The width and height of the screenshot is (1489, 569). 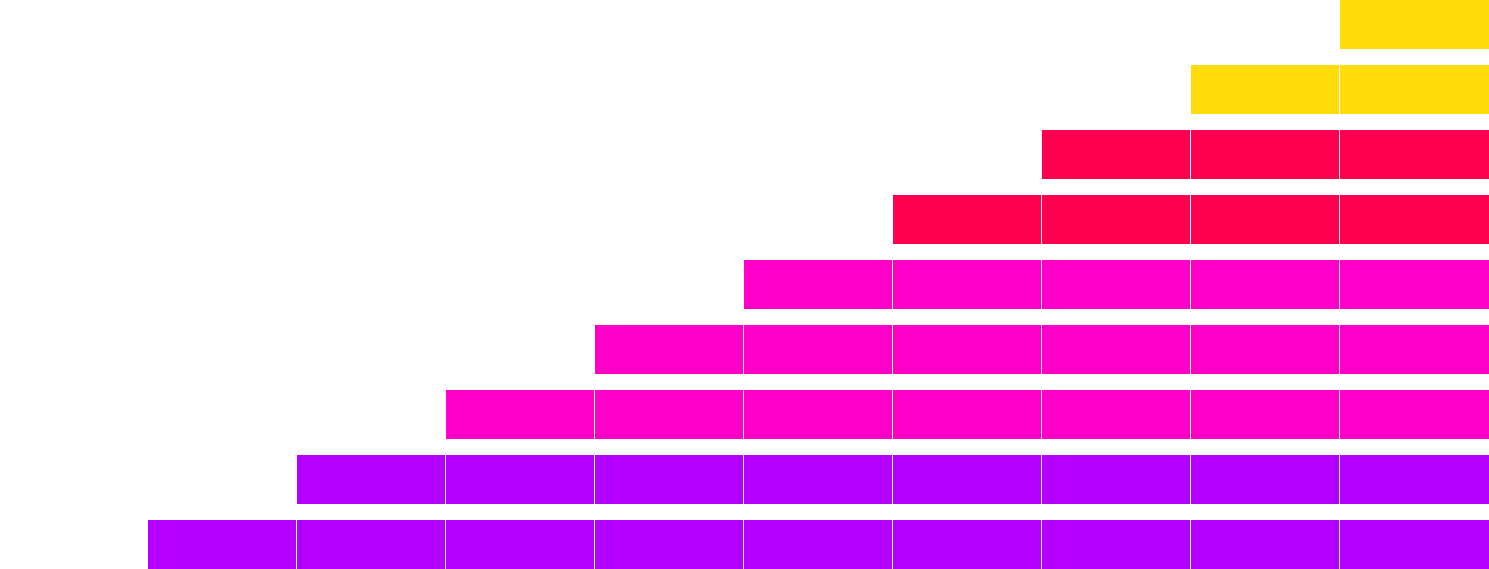 What do you see at coordinates (967, 219) in the screenshot?
I see `block-row4-col7` at bounding box center [967, 219].